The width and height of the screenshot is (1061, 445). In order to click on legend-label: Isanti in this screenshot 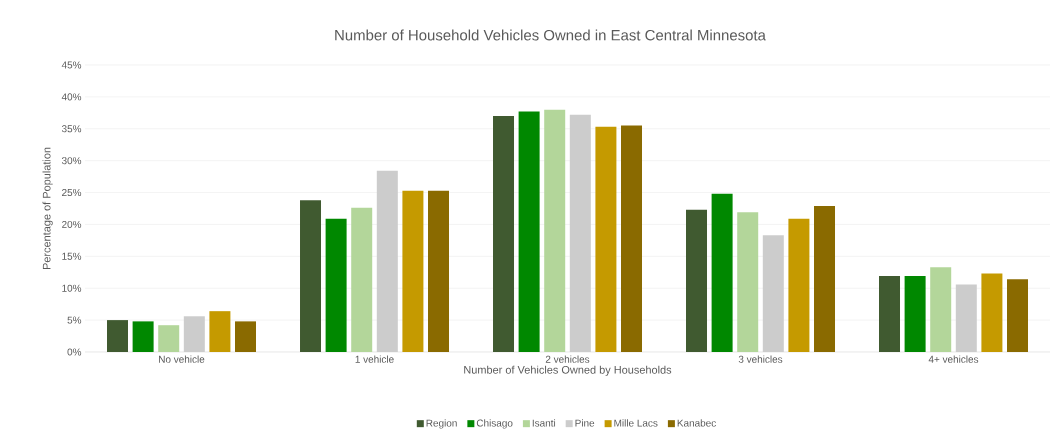, I will do `click(544, 423)`.